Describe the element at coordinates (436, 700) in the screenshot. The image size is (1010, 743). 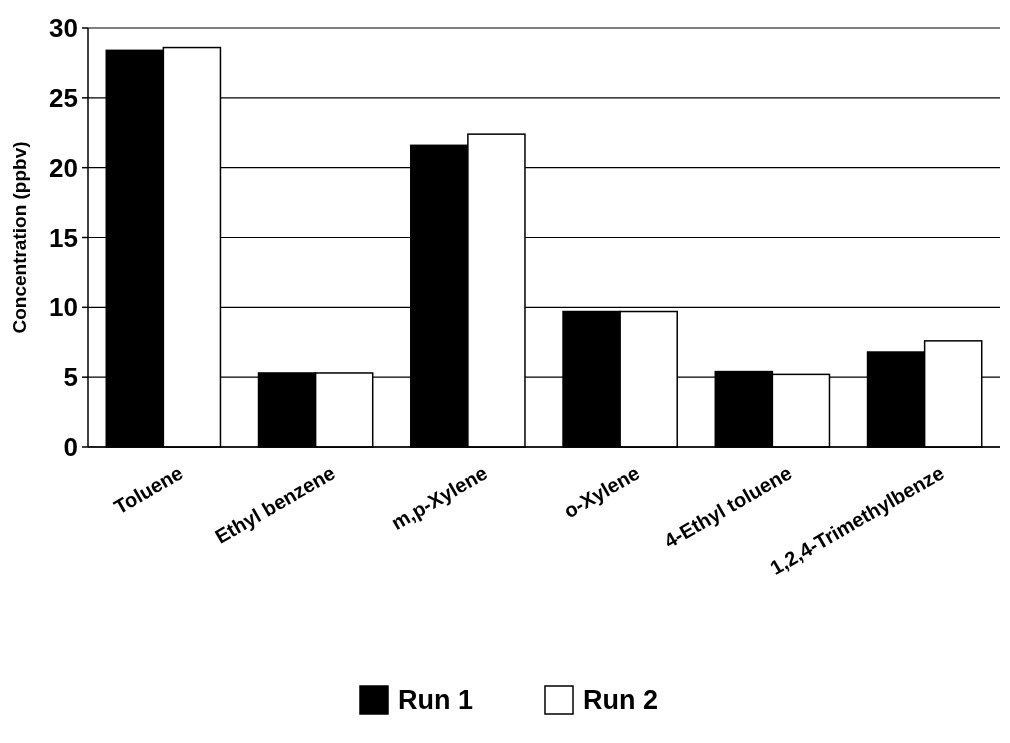
I see `legend-label: Run 1` at that location.